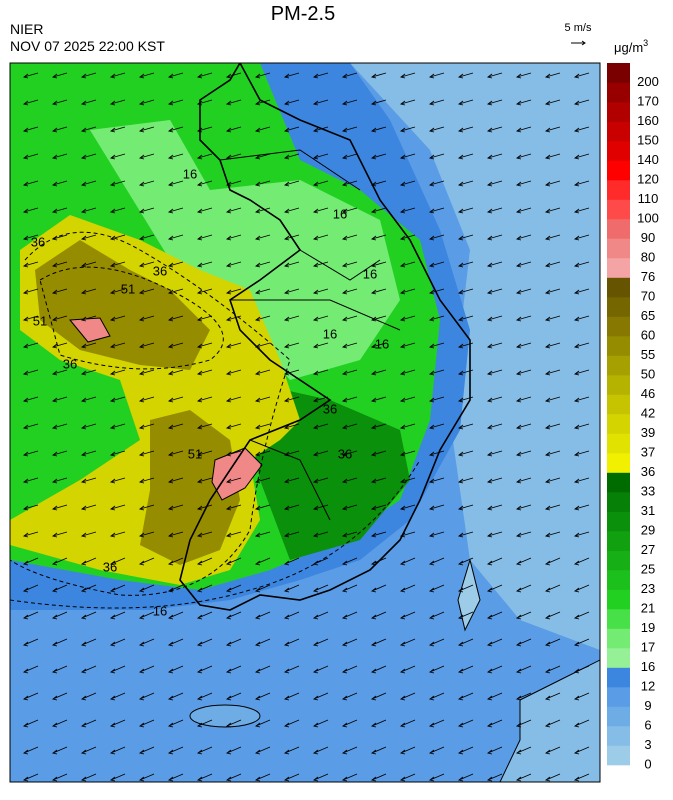 Image resolution: width=673 pixels, height=800 pixels. I want to click on colorbar-label: 80, so click(648, 256).